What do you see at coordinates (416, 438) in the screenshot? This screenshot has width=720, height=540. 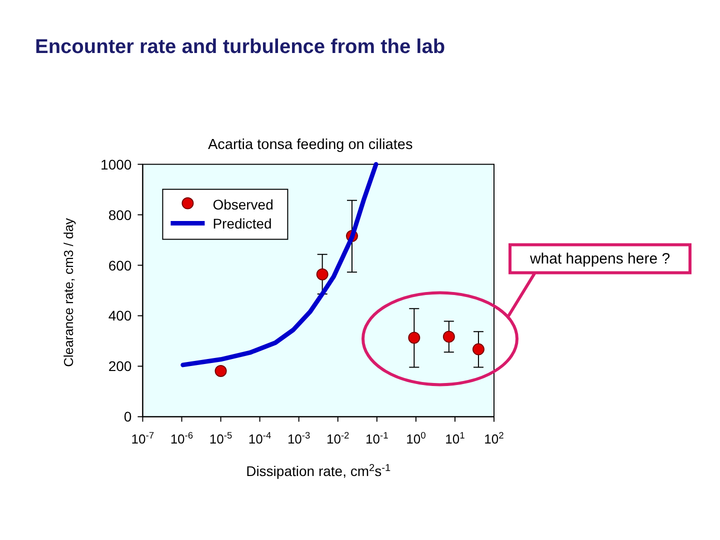 I see `x-tick-label: 10$^{0}$` at bounding box center [416, 438].